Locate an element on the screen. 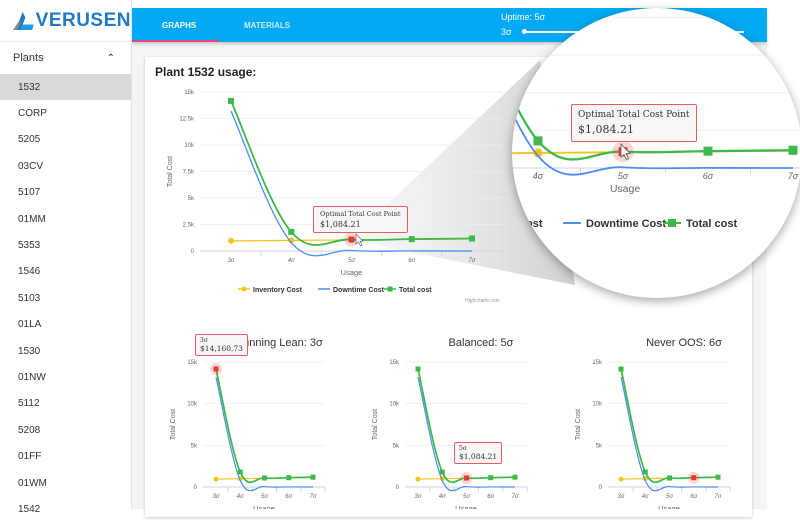 This screenshot has height=523, width=800. optimal-point-tooltip: Optimal Total Cost Point $1,084.21 is located at coordinates (360, 219).